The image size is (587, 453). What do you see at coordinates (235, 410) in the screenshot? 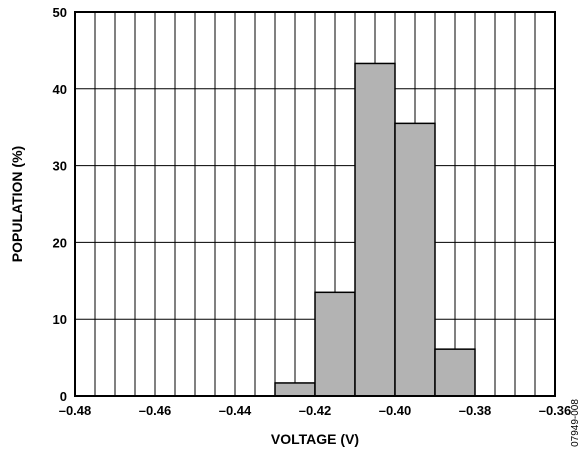
I see `x-tick-label: –0.44` at bounding box center [235, 410].